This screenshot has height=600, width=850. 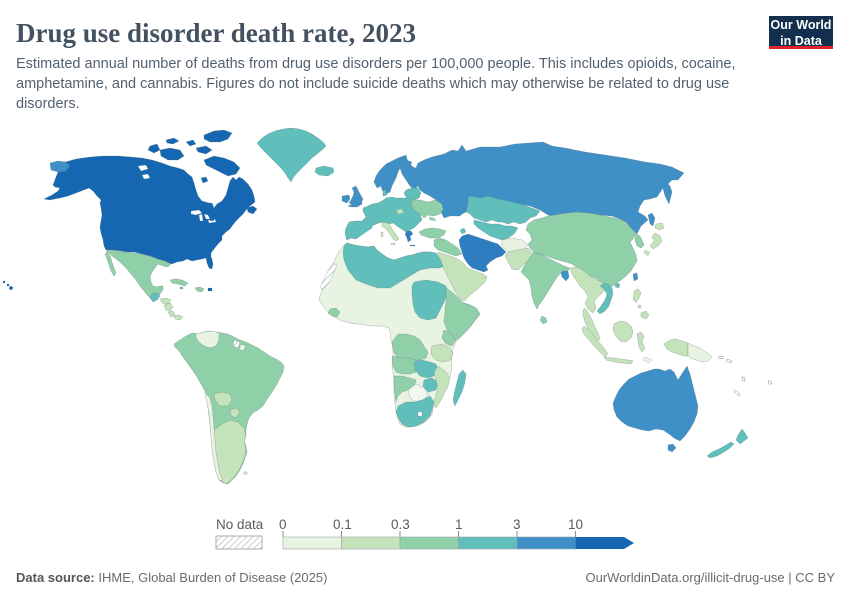 I want to click on svg-text: 10, so click(x=575, y=524).